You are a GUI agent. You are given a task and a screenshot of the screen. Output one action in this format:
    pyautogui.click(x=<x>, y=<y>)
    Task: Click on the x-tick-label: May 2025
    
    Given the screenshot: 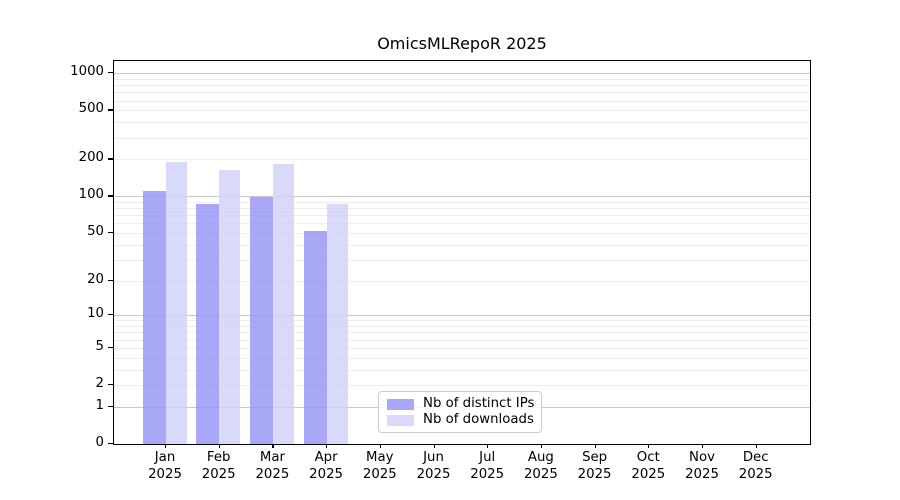 What is the action you would take?
    pyautogui.click(x=379, y=466)
    